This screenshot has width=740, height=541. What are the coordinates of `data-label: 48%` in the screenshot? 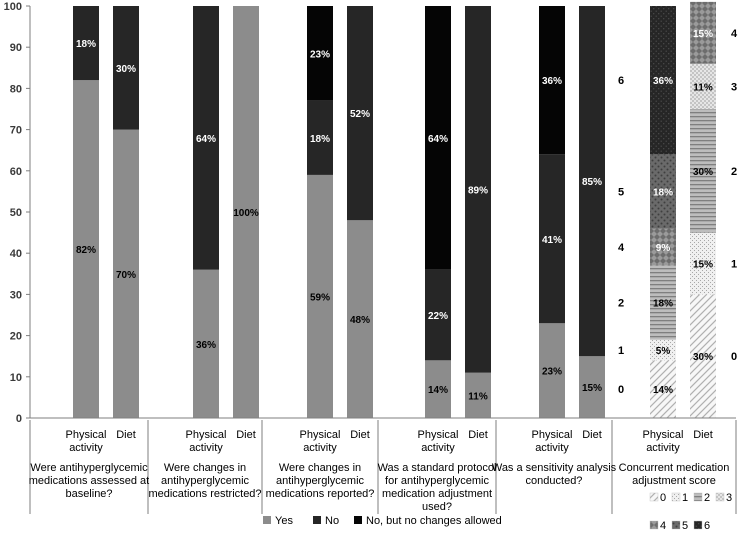 It's located at (360, 320).